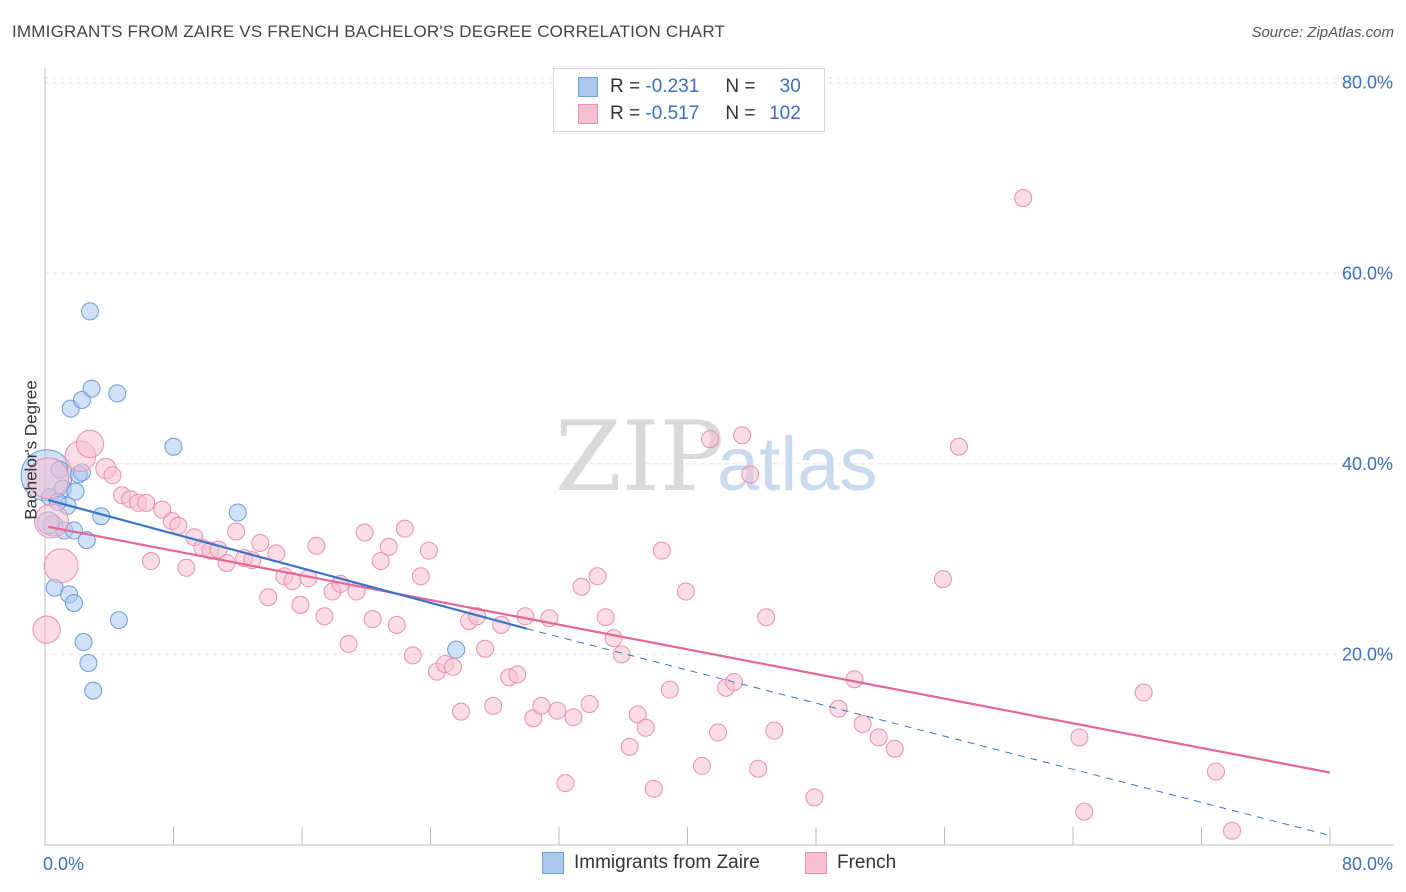  I want to click on bottom-legend-swatch-zaire, so click(553, 863).